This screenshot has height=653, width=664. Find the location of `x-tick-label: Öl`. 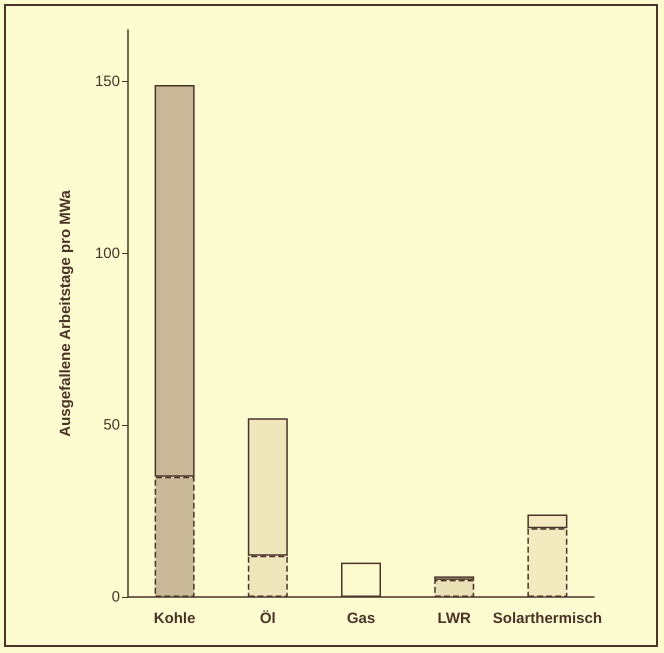

x-tick-label: Öl is located at coordinates (268, 618).